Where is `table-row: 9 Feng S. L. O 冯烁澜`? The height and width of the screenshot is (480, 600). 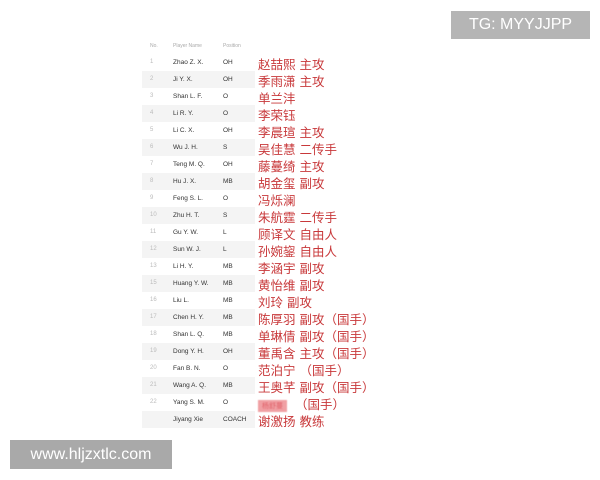
table-row: 9 Feng S. L. O 冯烁澜 is located at coordinates (272, 199).